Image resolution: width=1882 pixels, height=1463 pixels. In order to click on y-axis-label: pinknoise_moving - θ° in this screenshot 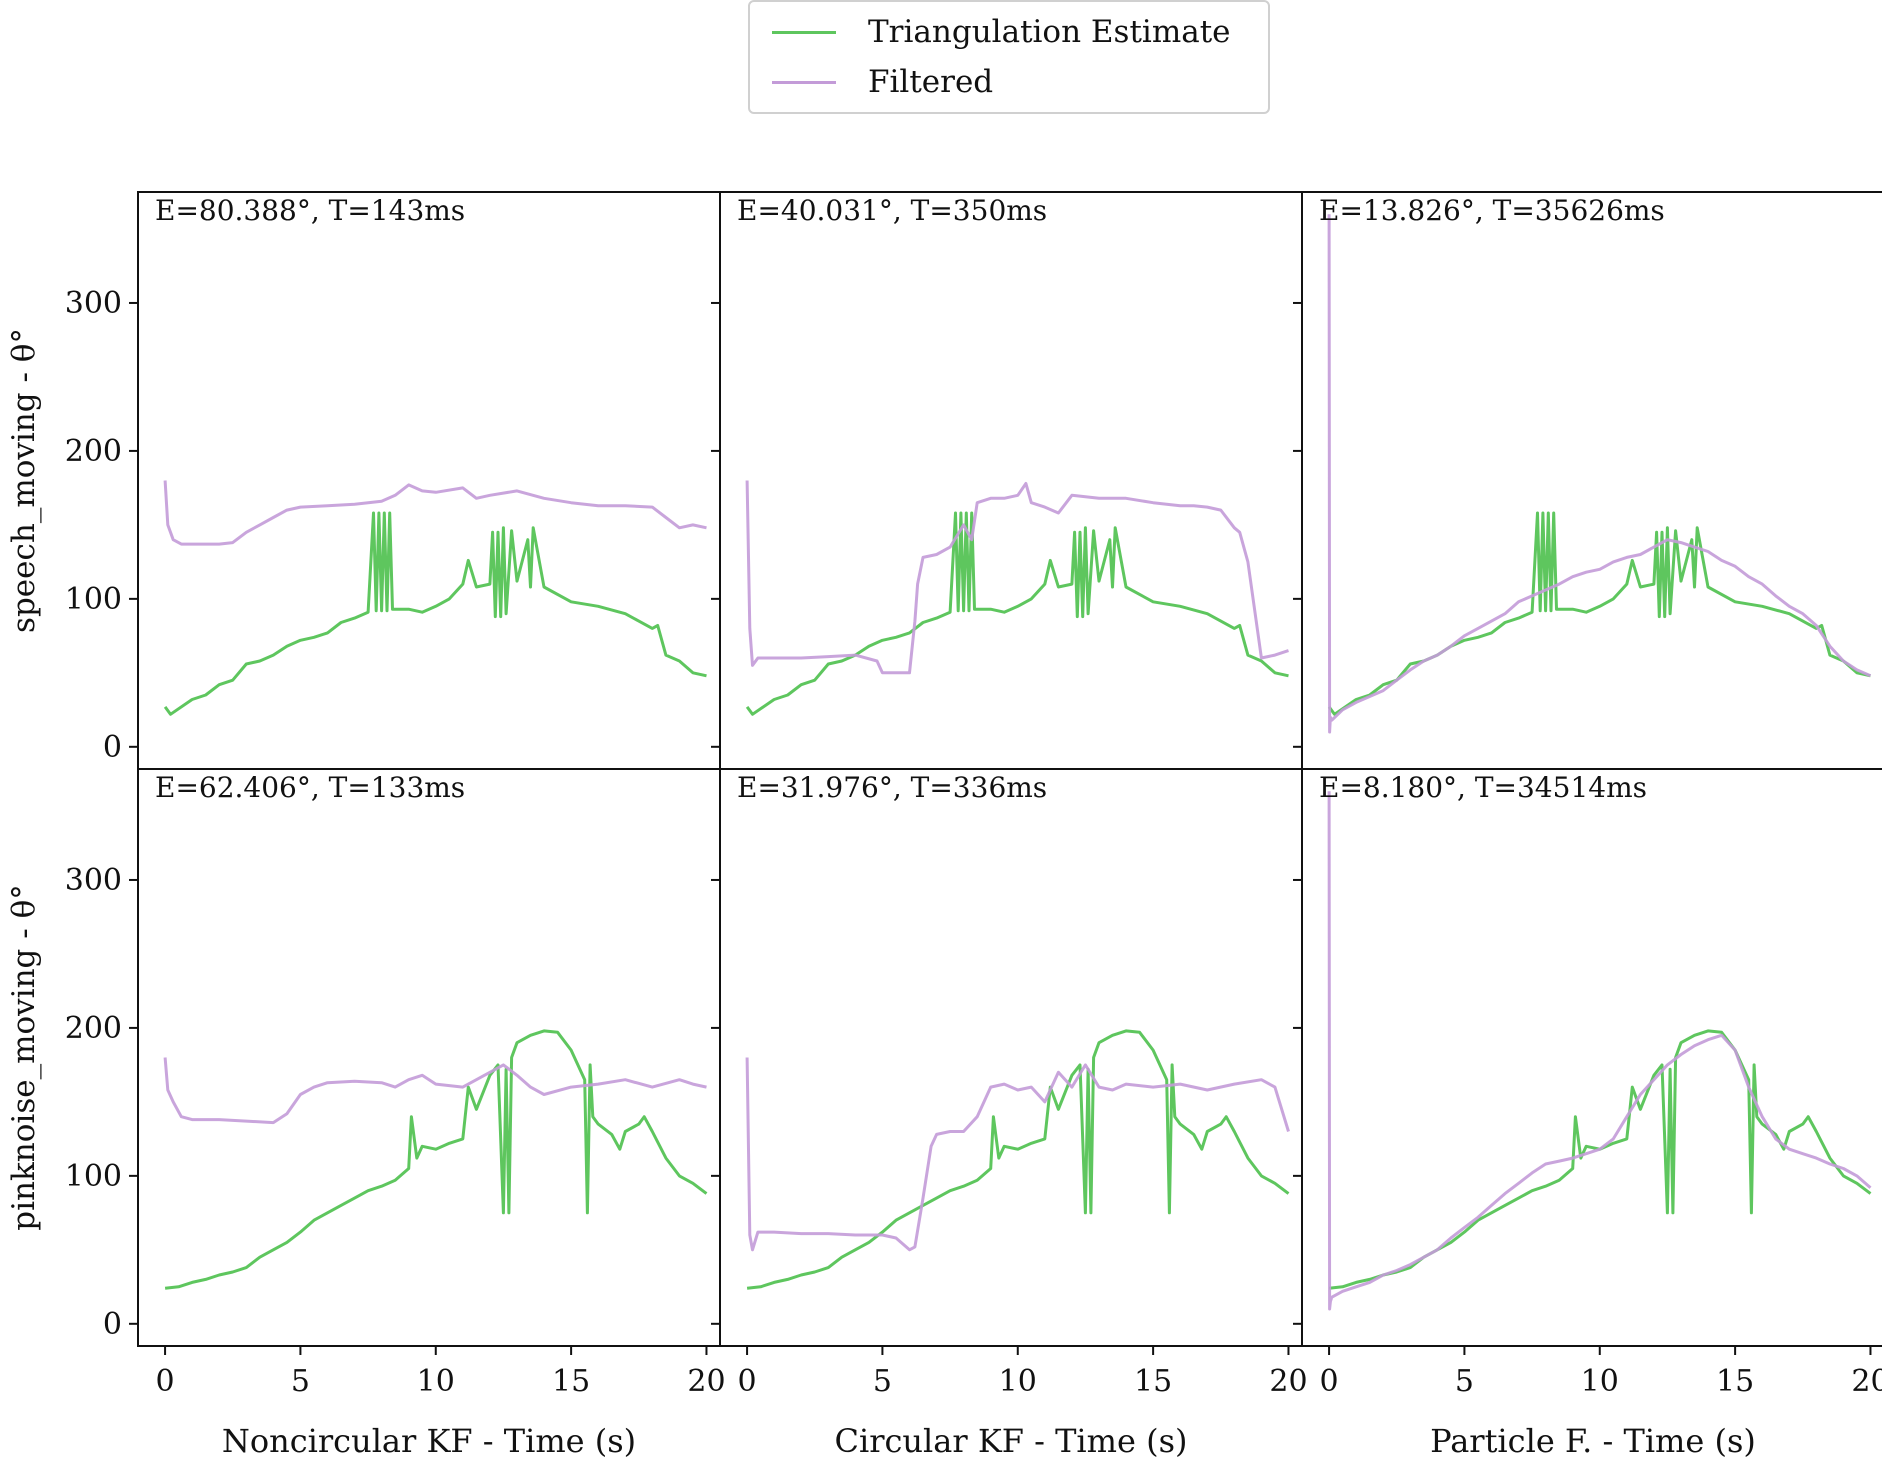, I will do `click(24, 1057)`.